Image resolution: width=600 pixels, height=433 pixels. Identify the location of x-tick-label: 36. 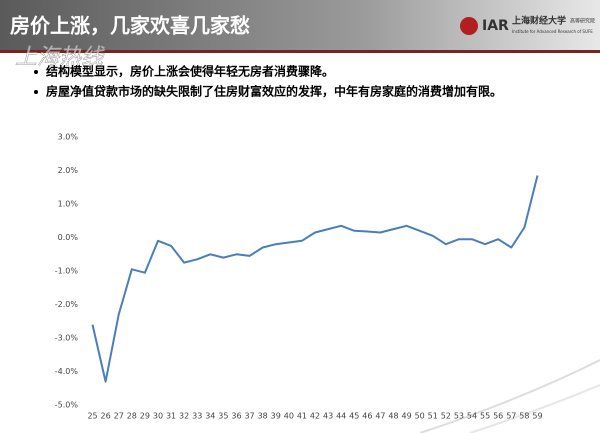
(236, 416).